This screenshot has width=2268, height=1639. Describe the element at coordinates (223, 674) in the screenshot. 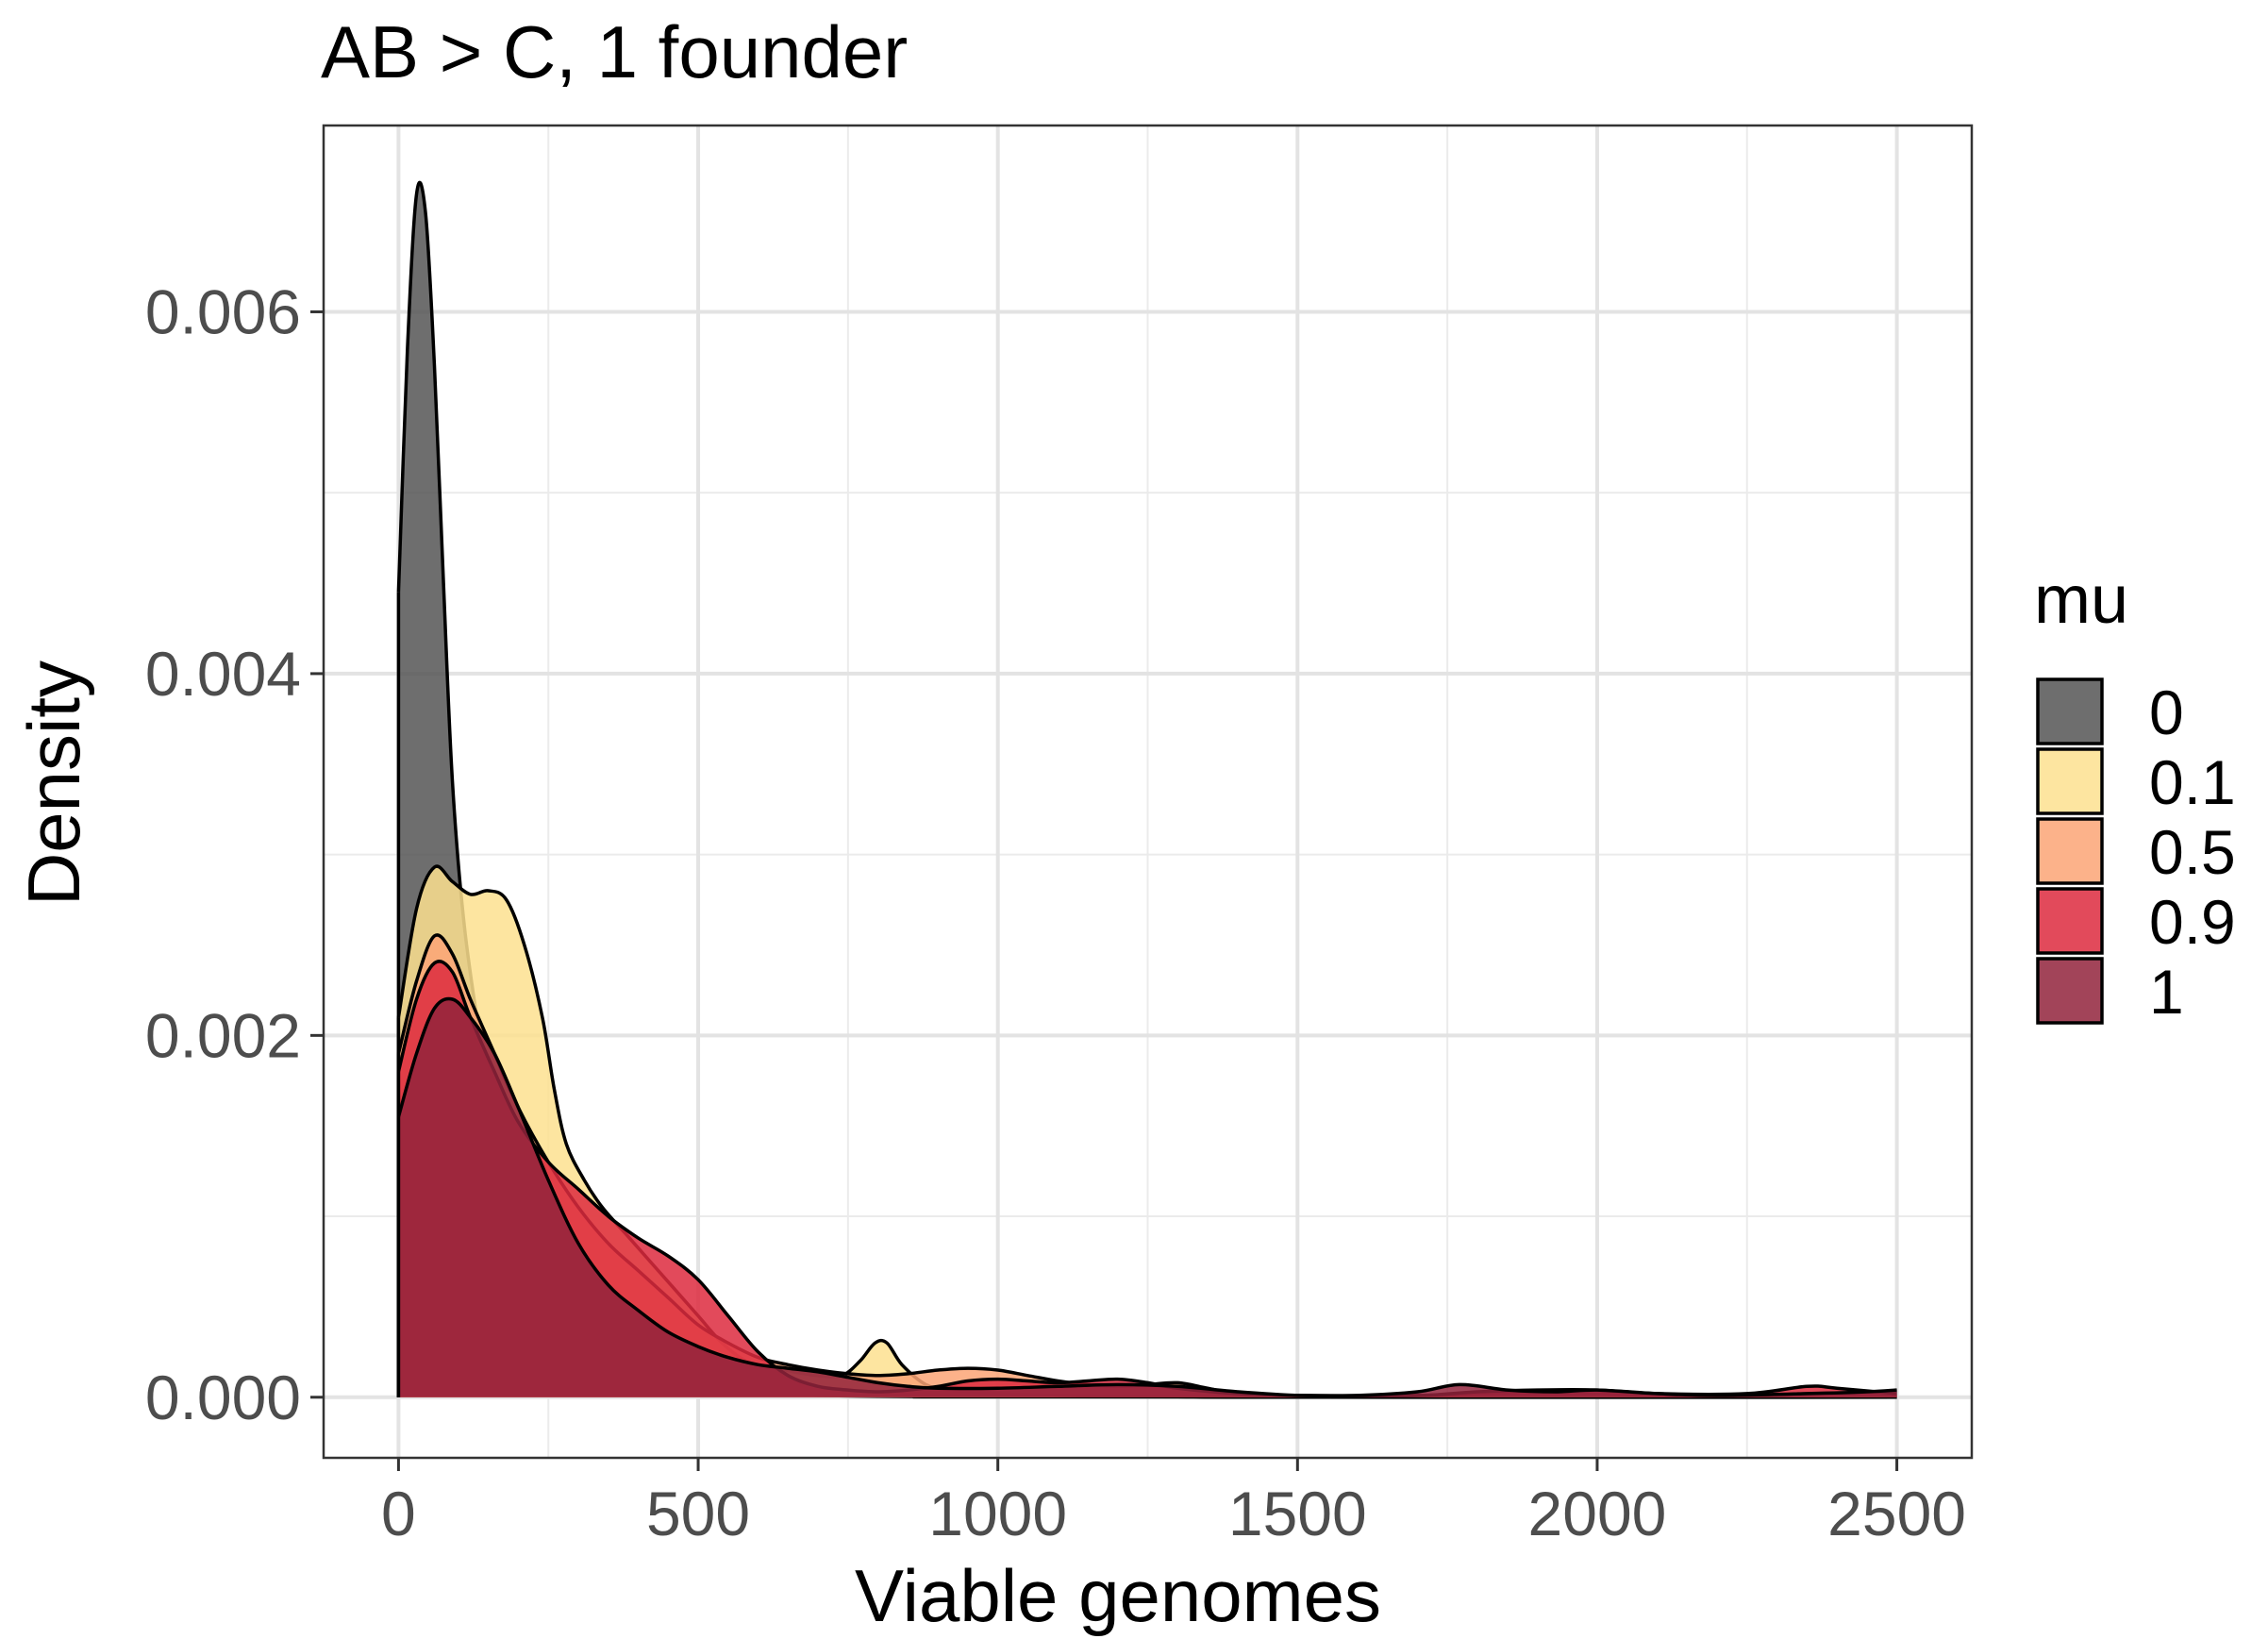

I see `y-tick-label: 0.004` at that location.